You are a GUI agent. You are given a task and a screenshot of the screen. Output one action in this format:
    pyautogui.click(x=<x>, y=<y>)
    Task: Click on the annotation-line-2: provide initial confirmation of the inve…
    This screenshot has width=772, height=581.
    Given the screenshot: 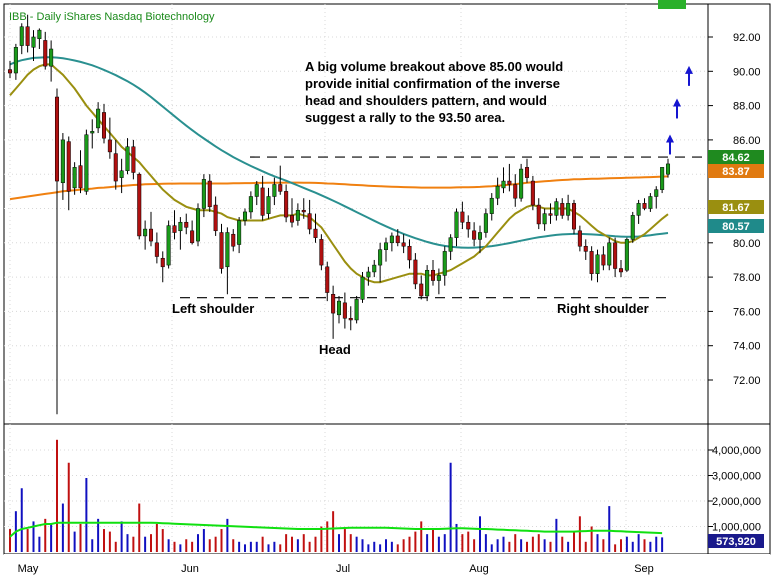 What is the action you would take?
    pyautogui.click(x=432, y=83)
    